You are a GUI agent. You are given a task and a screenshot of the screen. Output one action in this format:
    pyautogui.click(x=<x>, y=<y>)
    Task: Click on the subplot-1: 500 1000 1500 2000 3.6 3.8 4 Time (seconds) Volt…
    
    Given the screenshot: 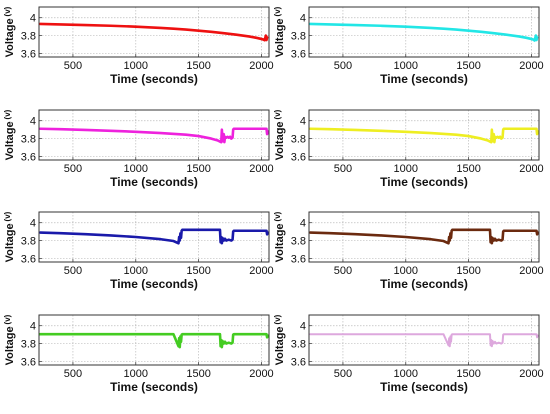 What is the action you would take?
    pyautogui.click(x=138, y=46)
    